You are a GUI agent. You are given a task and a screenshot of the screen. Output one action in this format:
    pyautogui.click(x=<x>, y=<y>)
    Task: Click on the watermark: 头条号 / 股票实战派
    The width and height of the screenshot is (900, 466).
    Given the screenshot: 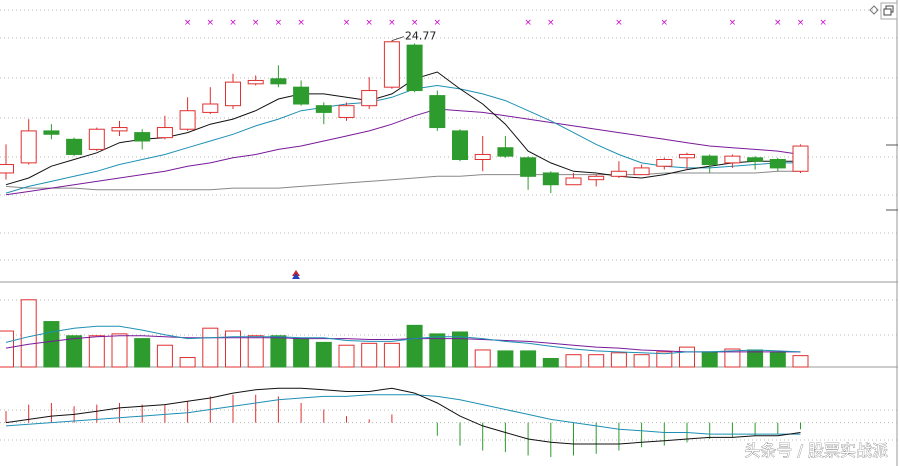 What is the action you would take?
    pyautogui.click(x=816, y=450)
    